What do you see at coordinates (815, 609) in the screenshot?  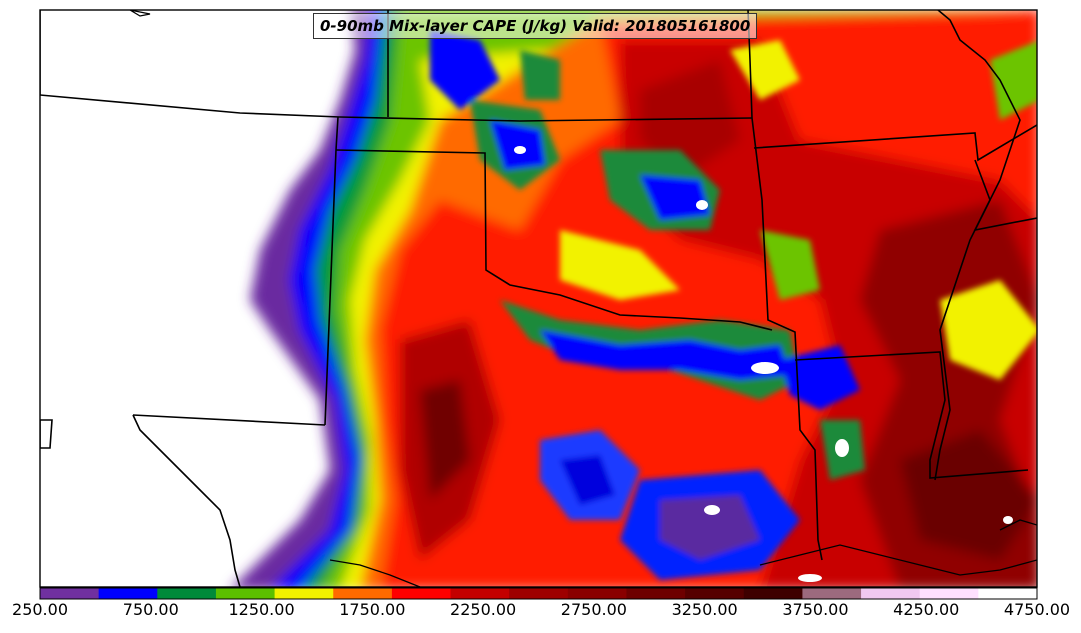 I see `colorbar-tick-label: 3750.00` at bounding box center [815, 609].